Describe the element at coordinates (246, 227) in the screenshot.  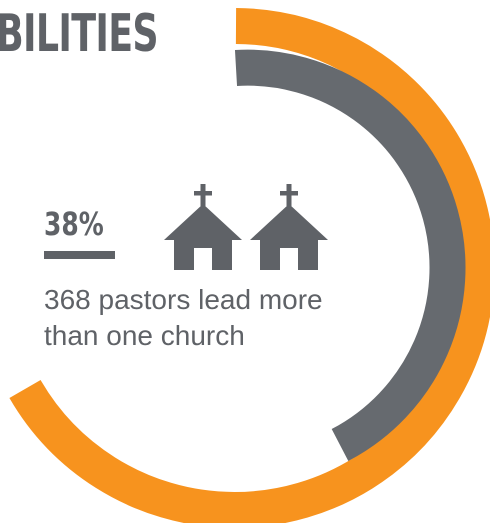
I see `church-icons` at that location.